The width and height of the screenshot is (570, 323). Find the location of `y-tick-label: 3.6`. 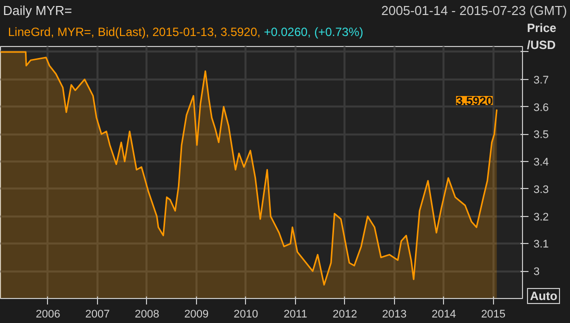

y-tick-label: 3.6 is located at coordinates (541, 108).